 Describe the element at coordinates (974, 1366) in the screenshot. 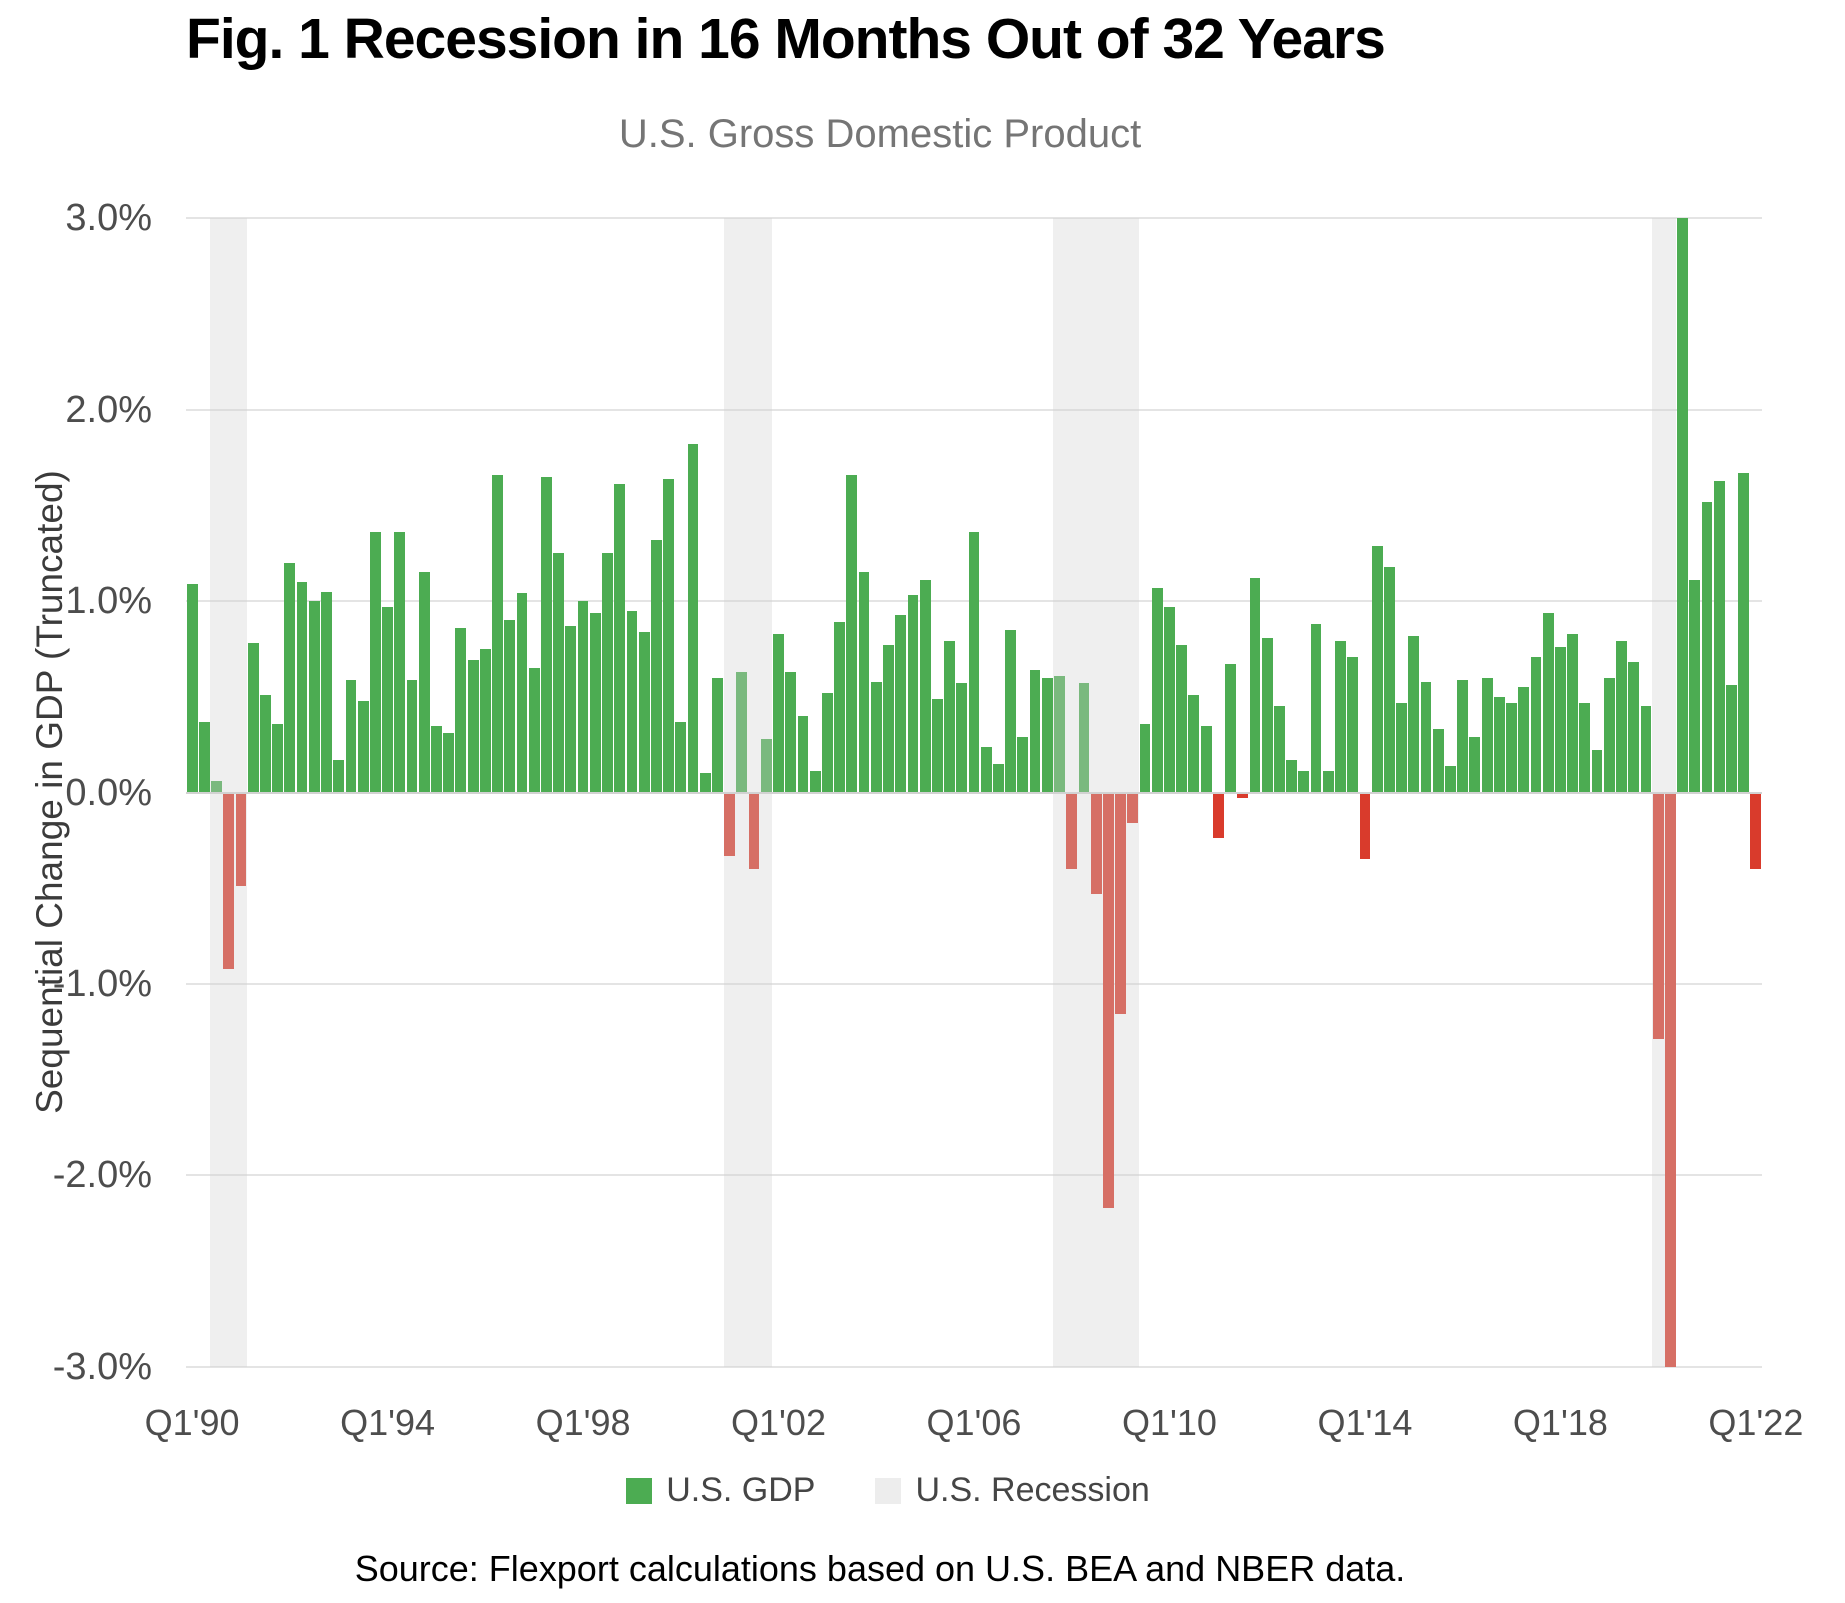

I see `gridline--3pct` at that location.